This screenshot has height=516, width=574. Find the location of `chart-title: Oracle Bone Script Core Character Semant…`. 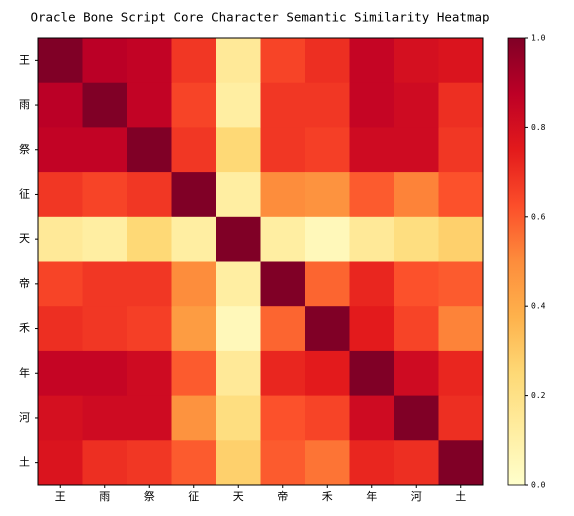

chart-title: Oracle Bone Script Core Character Semant… is located at coordinates (259, 17).